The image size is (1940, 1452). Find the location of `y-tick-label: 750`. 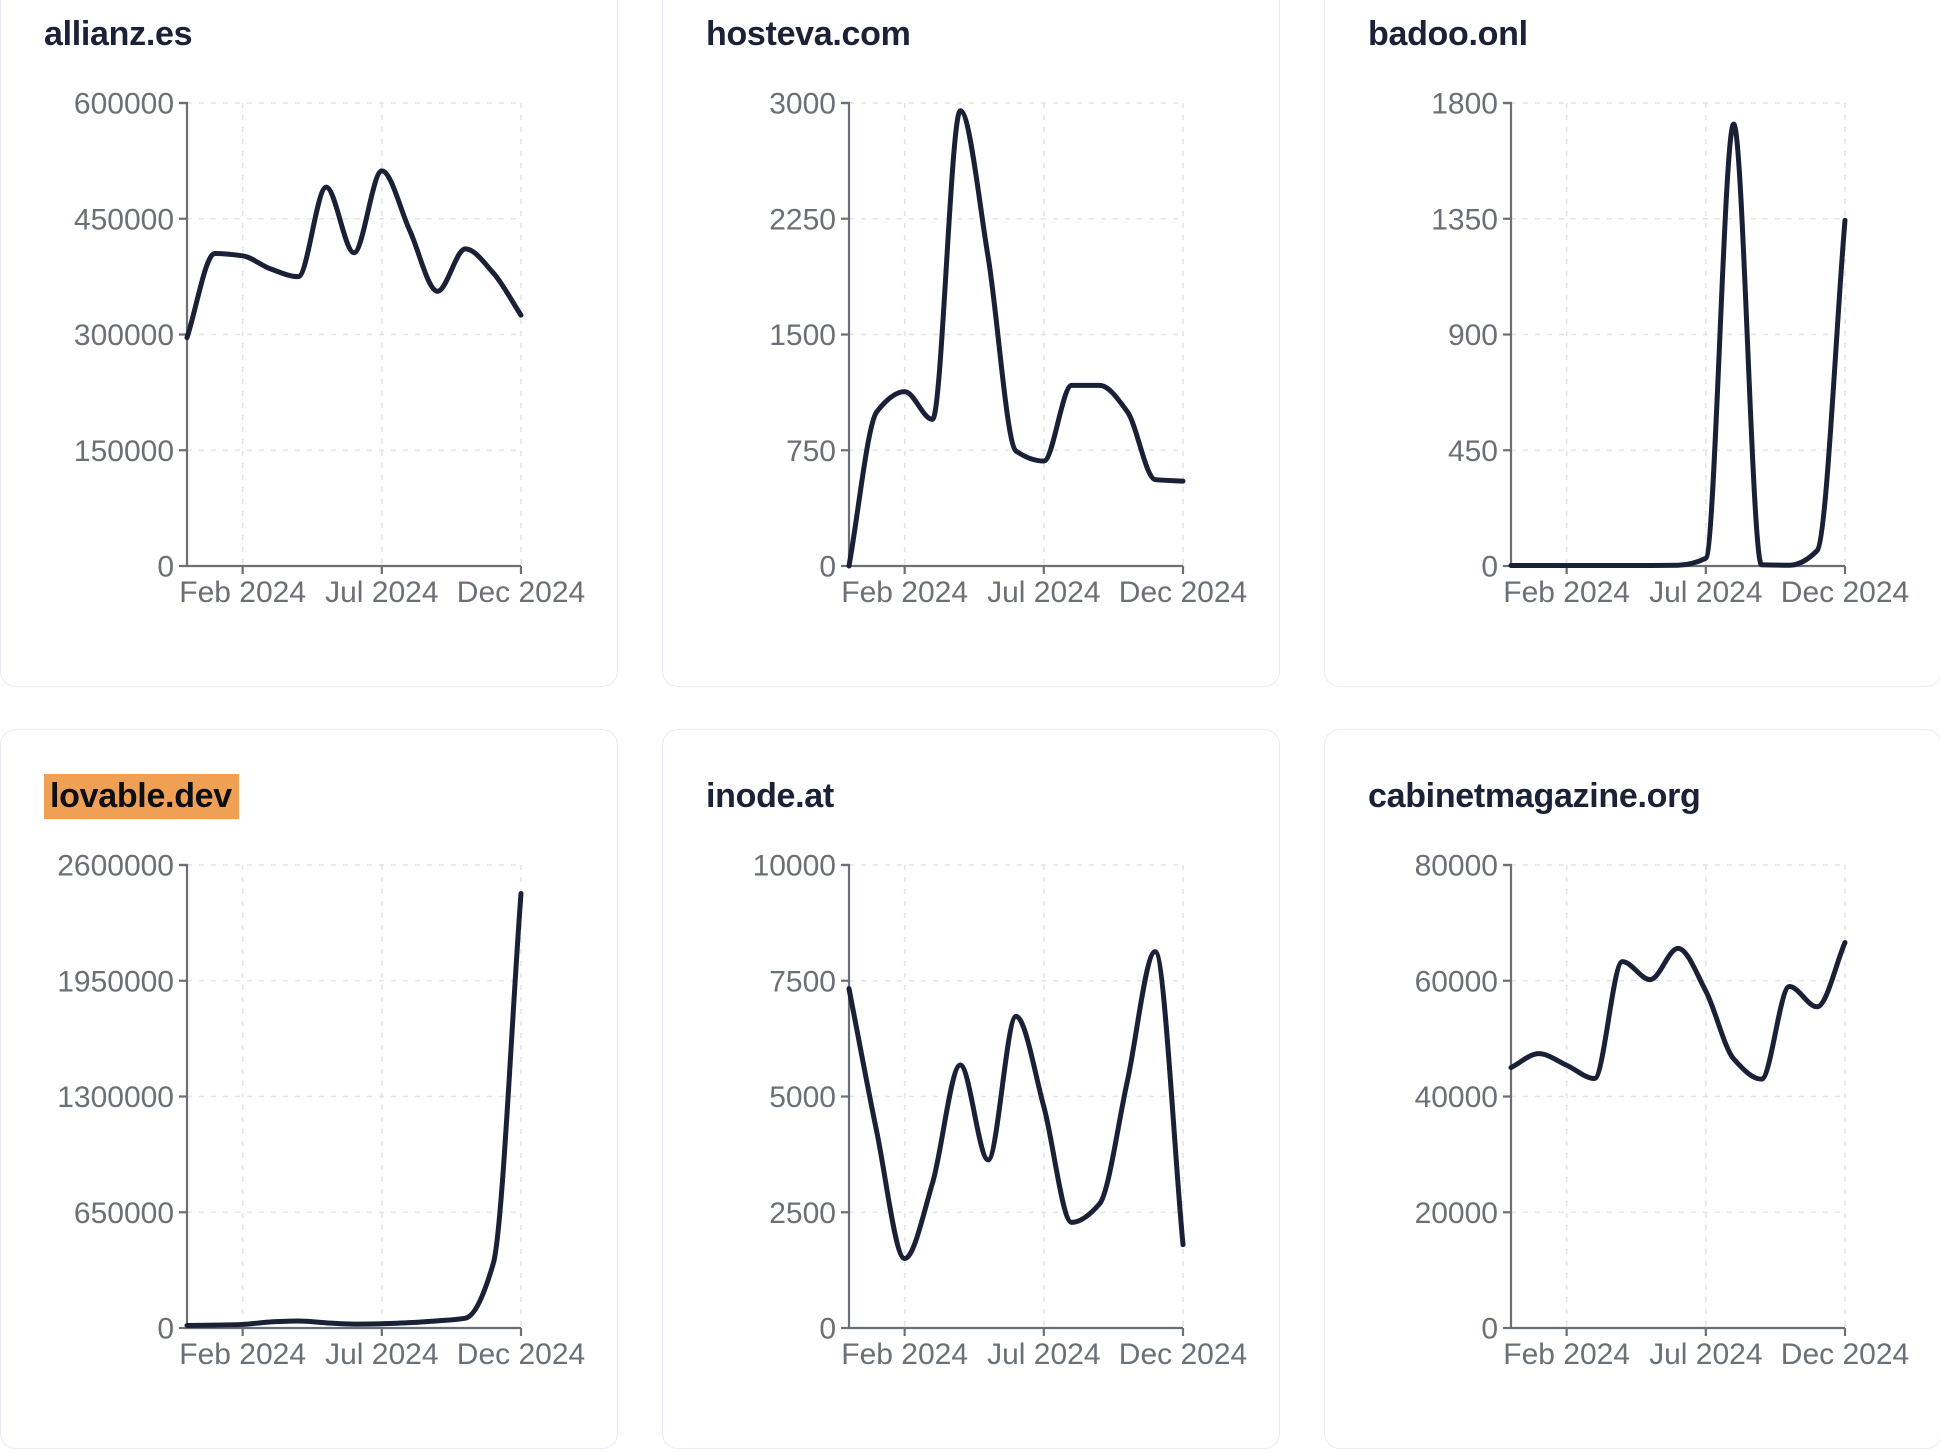

y-tick-label: 750 is located at coordinates (811, 451).